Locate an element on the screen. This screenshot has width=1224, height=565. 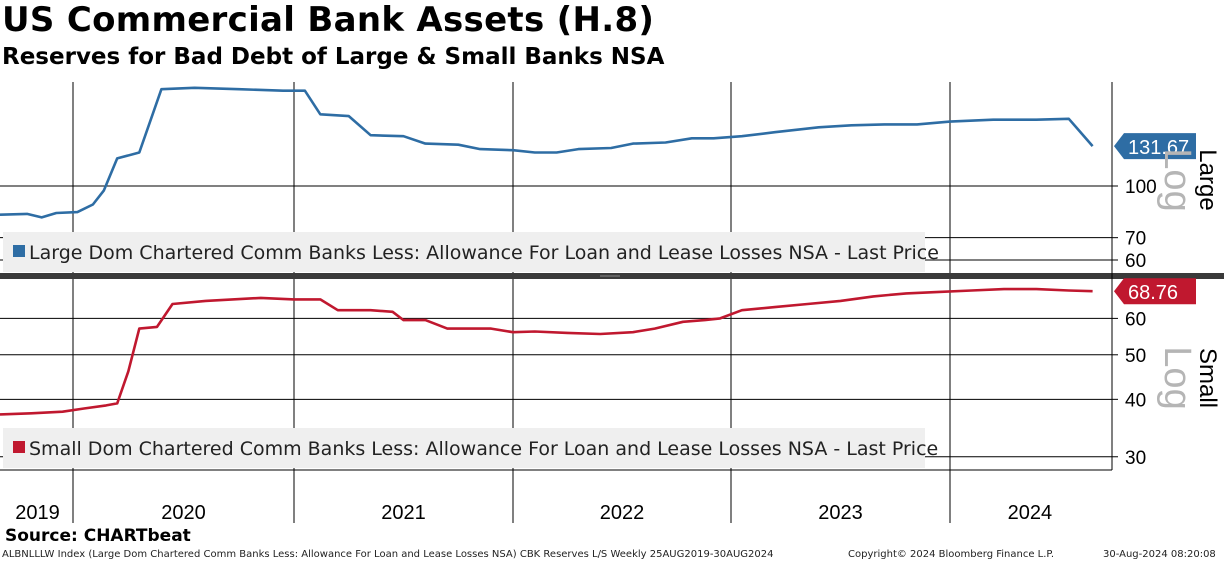
x-tick-label: 2022 is located at coordinates (622, 513).